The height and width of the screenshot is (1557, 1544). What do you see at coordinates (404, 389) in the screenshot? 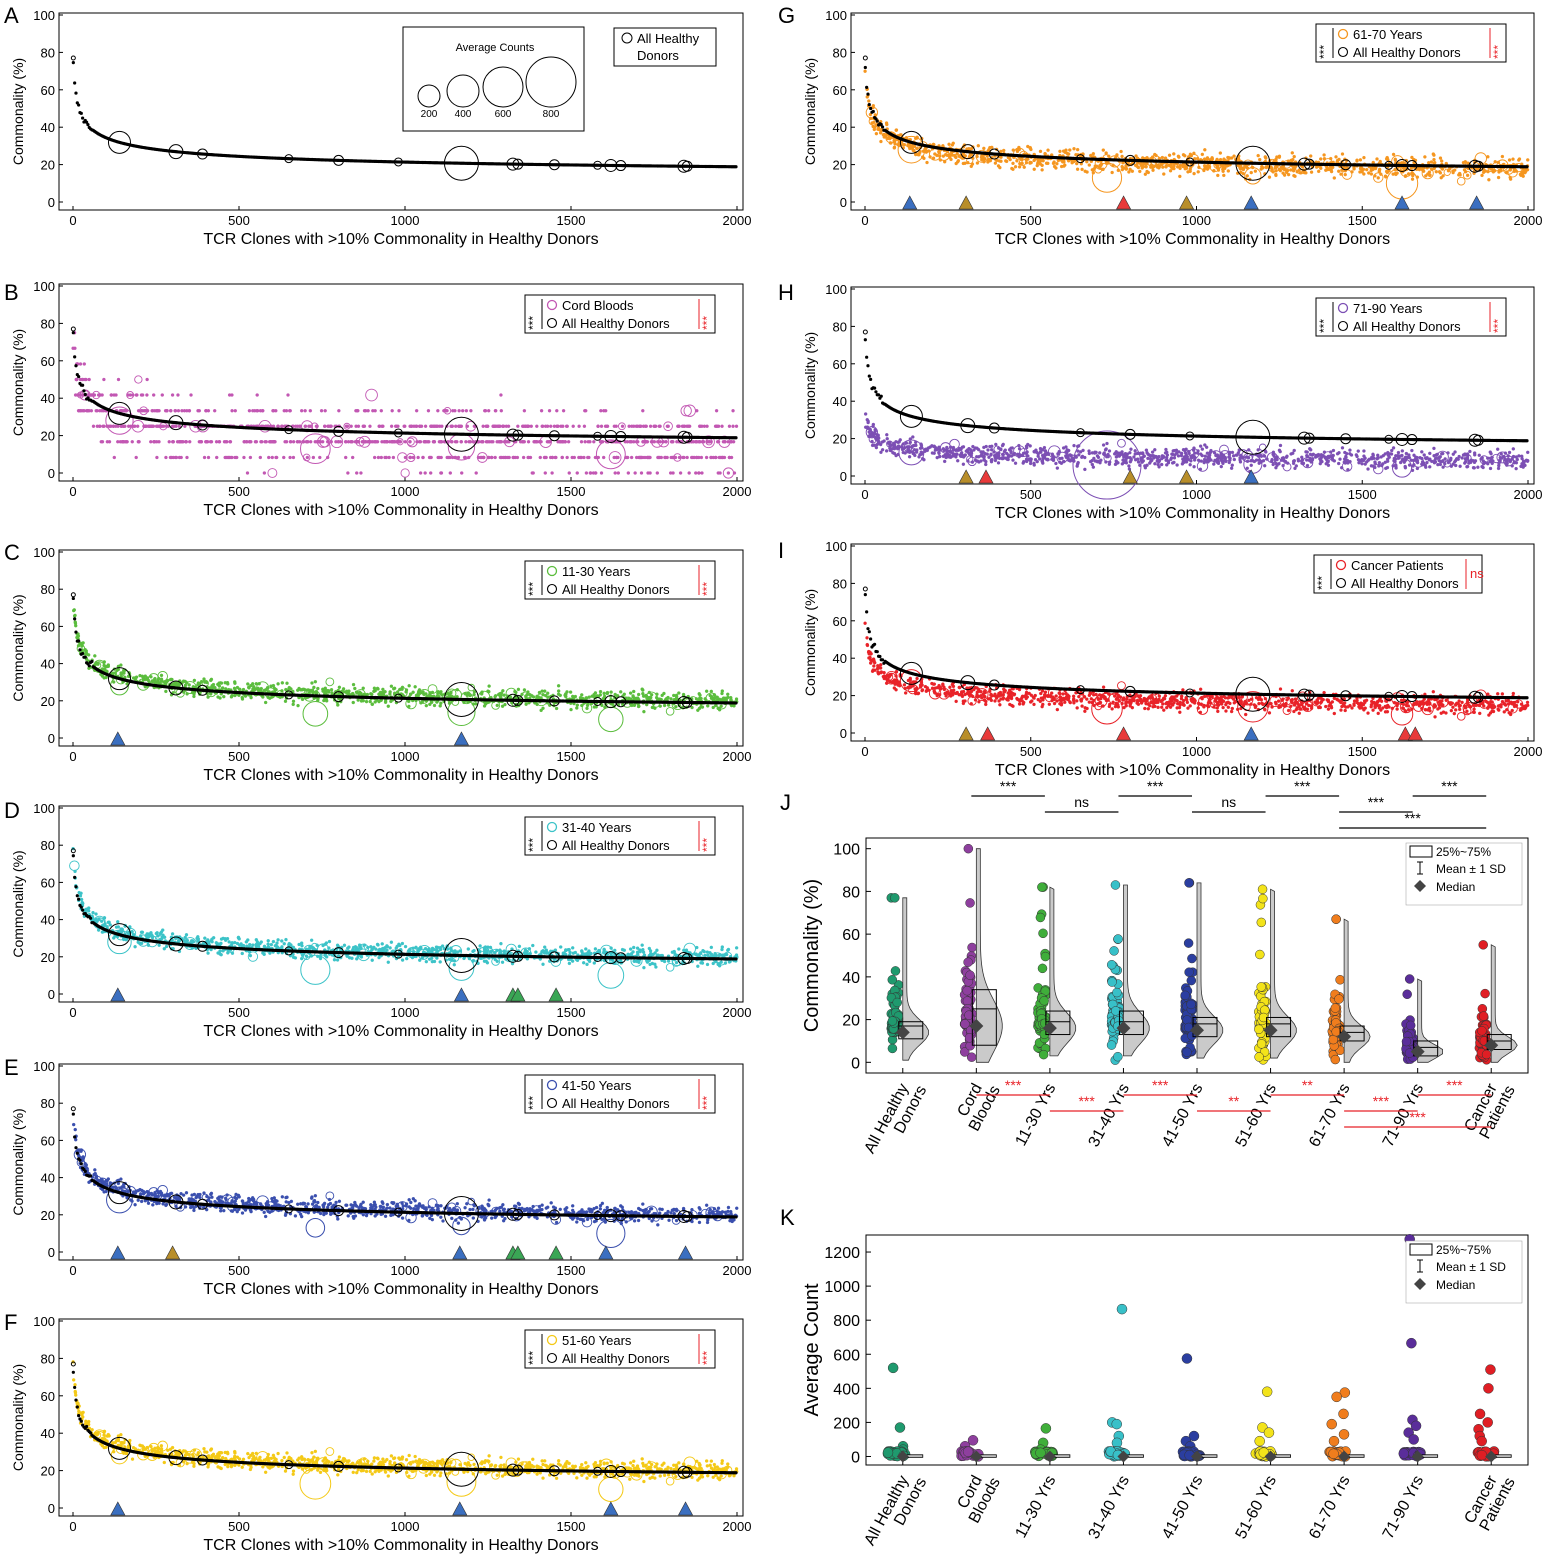
I see `reference-points` at bounding box center [404, 389].